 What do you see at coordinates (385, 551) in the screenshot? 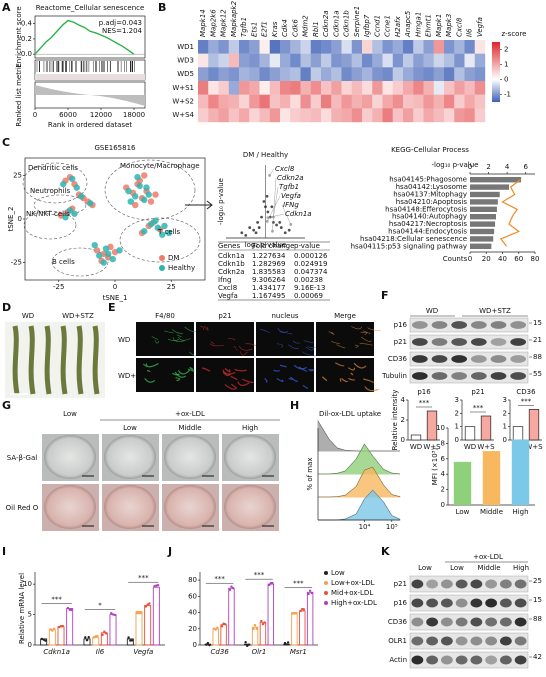
I see `panel-label: K` at bounding box center [385, 551].